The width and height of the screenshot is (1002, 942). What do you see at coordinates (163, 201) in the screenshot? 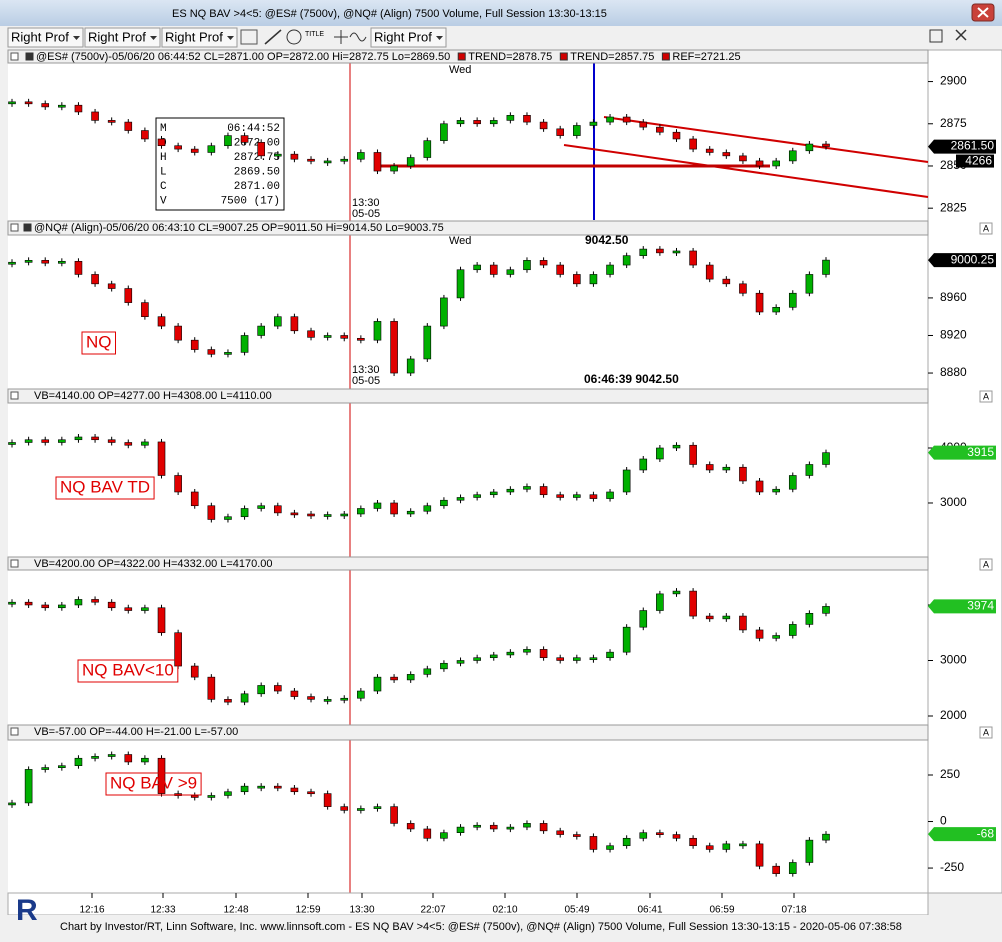
I see `data-box-key: V` at bounding box center [163, 201].